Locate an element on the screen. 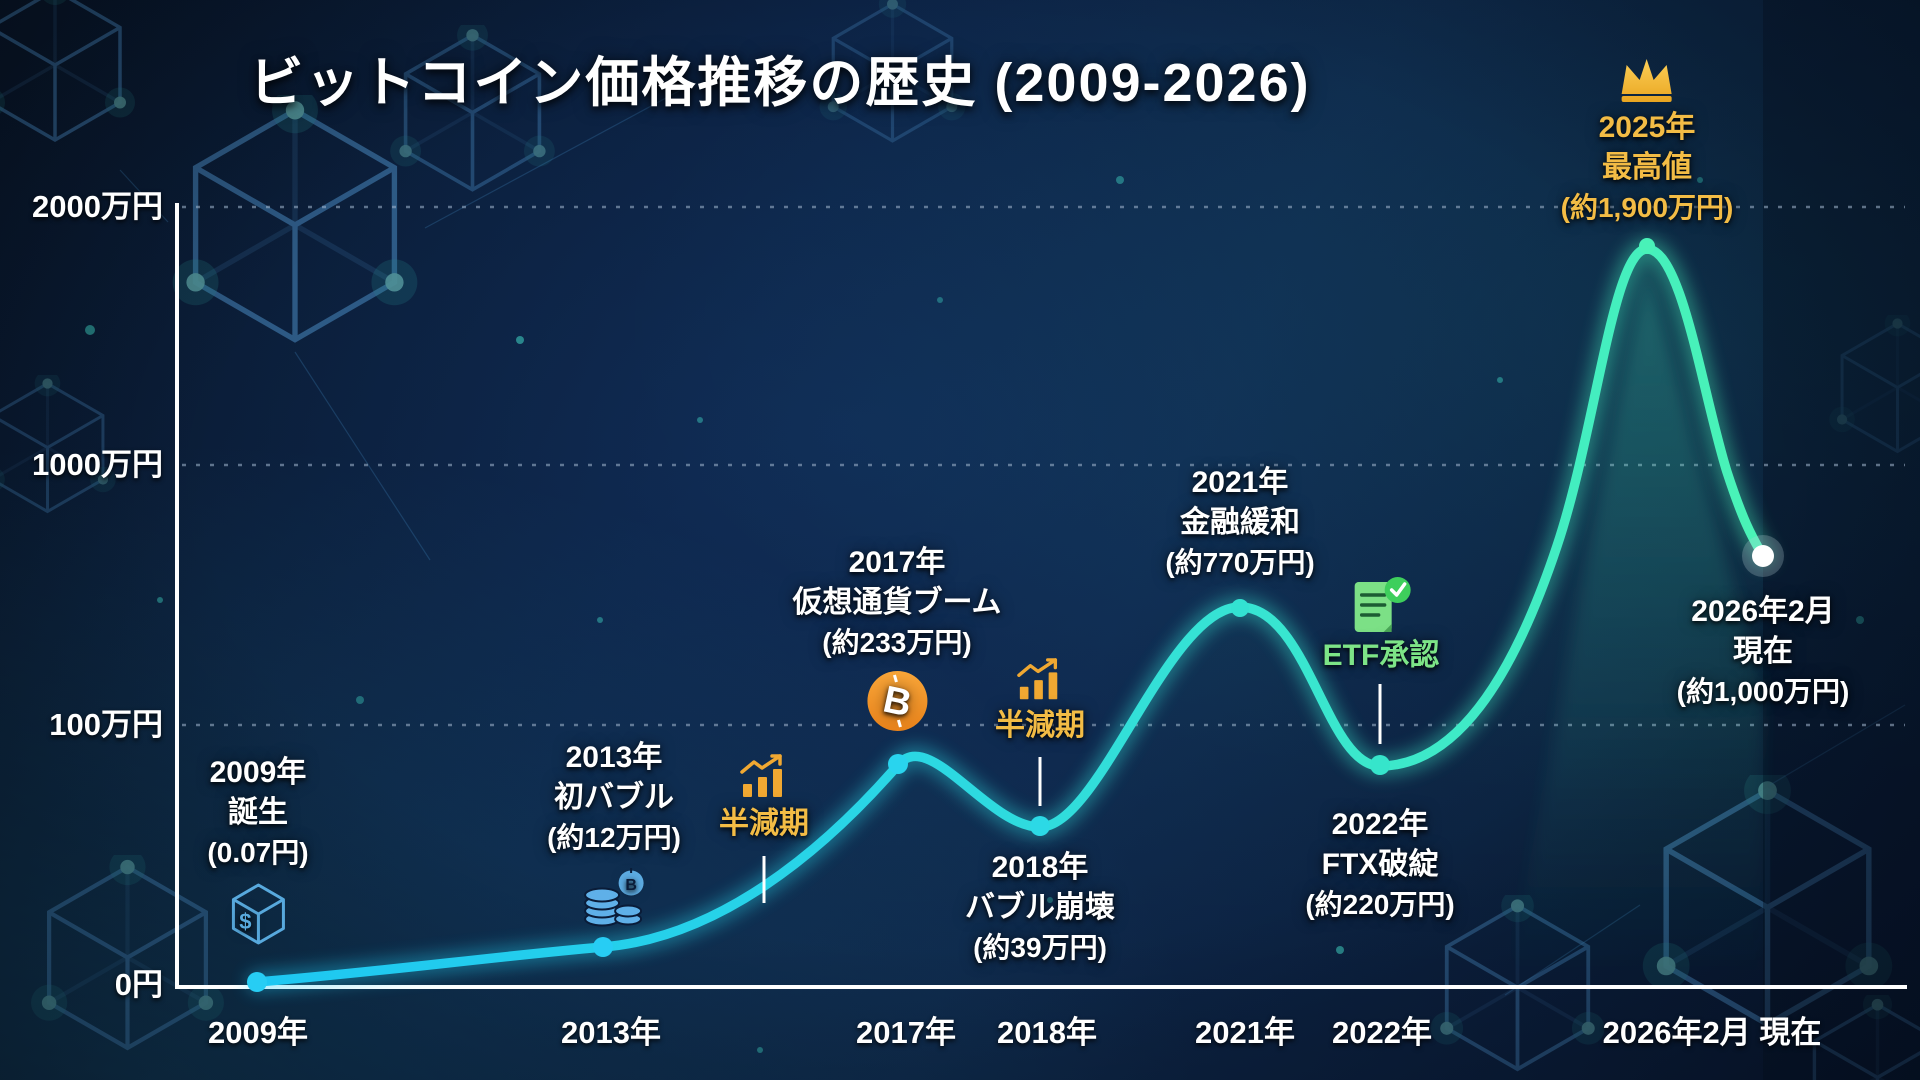  annotation-event: 現在 is located at coordinates (1763, 651).